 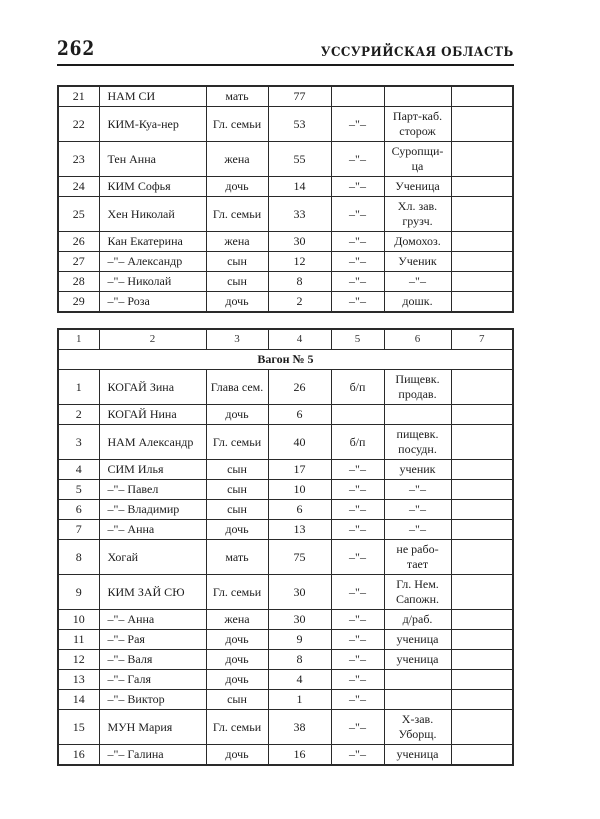 What do you see at coordinates (285, 529) in the screenshot?
I see `table-row: 7 –"– Анна дочь 13 –"– –"–` at bounding box center [285, 529].